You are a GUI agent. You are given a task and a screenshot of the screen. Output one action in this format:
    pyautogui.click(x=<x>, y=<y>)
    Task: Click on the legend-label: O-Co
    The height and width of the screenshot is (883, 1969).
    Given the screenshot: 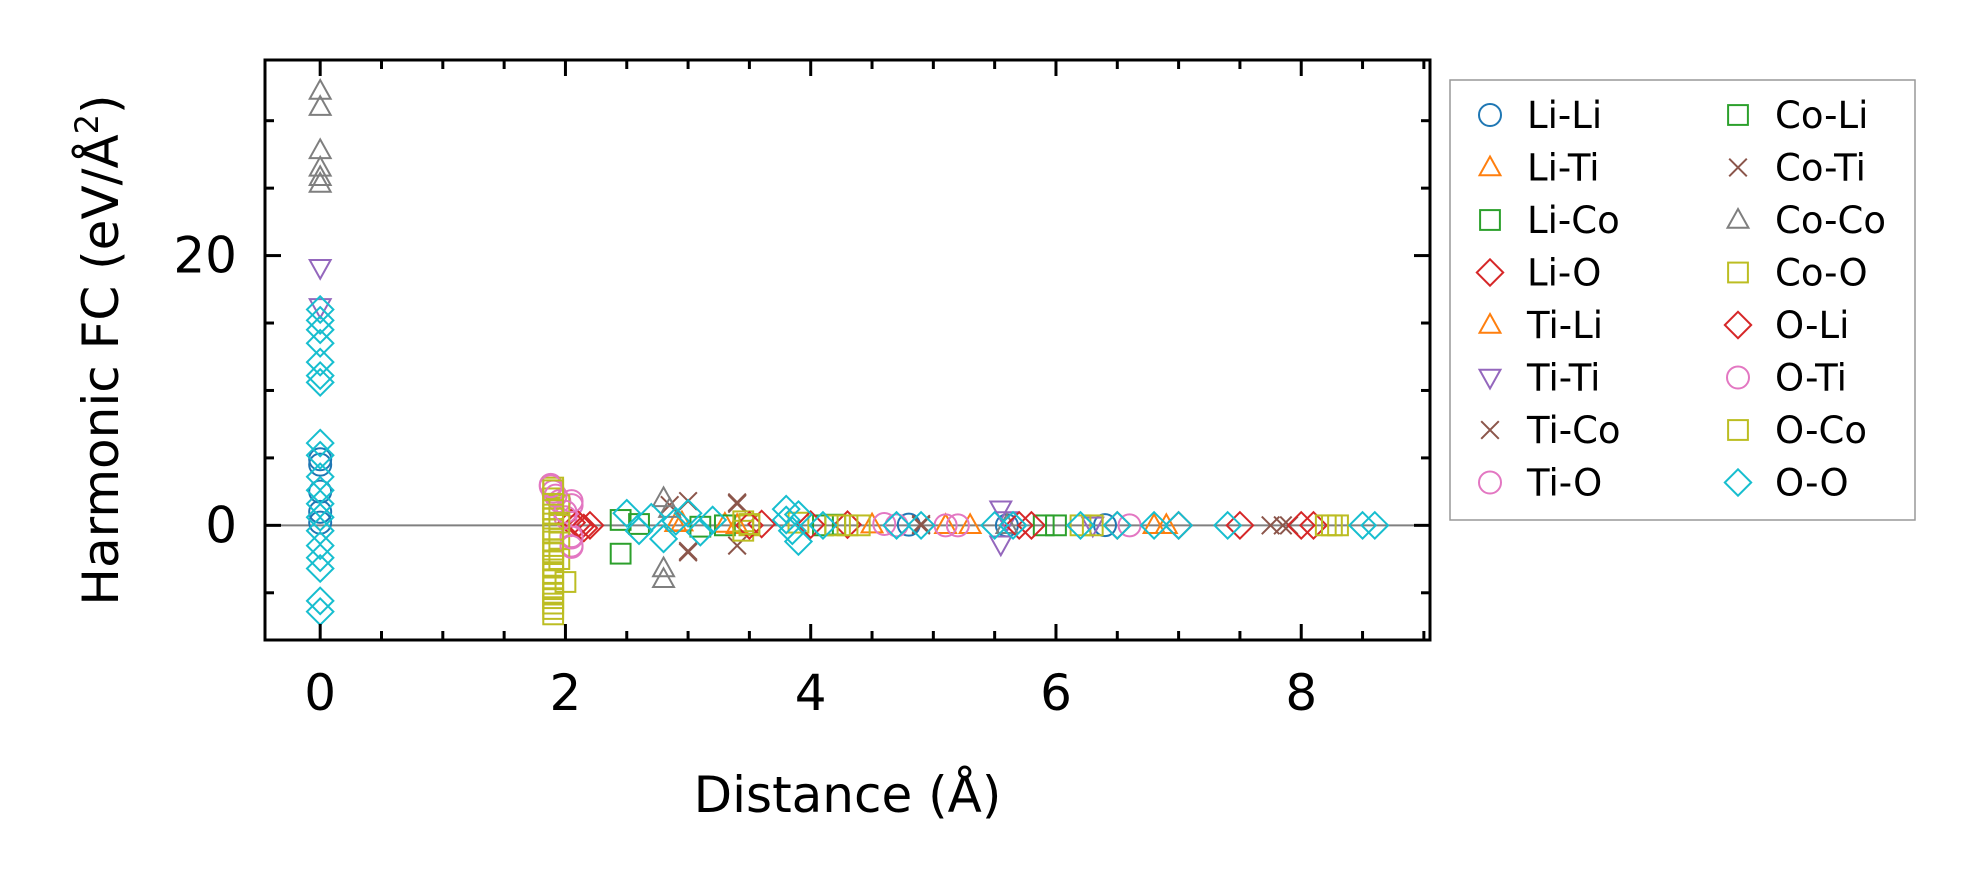 What is the action you would take?
    pyautogui.click(x=1821, y=430)
    